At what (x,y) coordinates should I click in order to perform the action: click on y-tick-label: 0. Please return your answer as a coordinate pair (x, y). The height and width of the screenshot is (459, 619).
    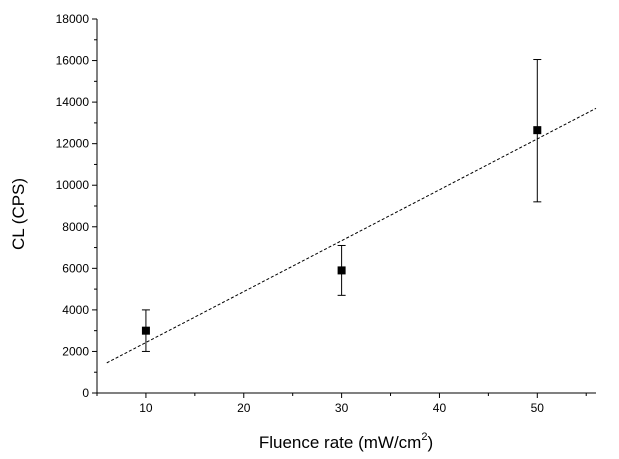
    Looking at the image, I should click on (85, 393).